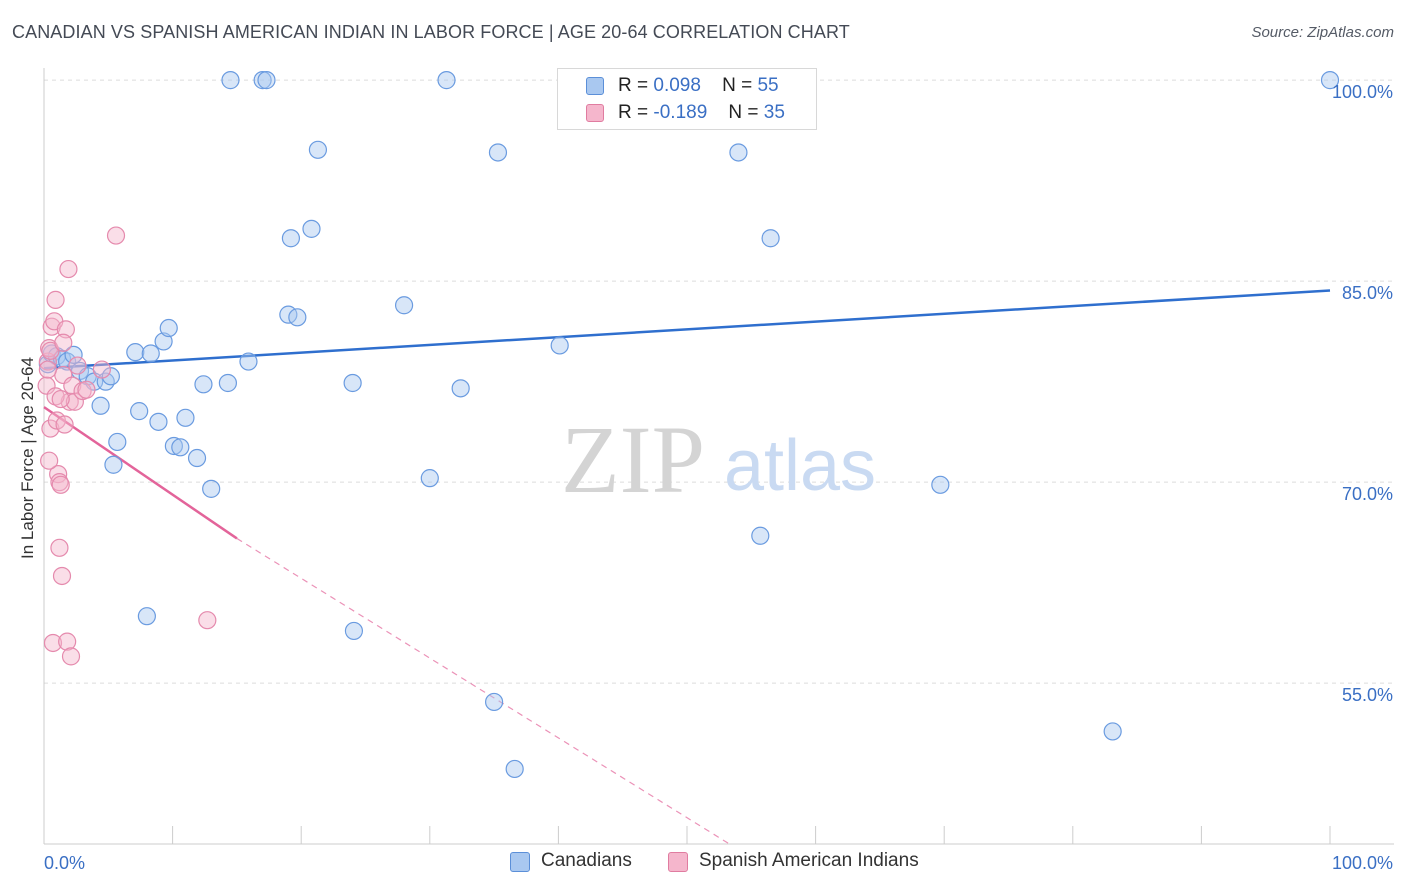 Image resolution: width=1406 pixels, height=892 pixels. I want to click on y-tick-label: 70.0%, so click(1367, 494).